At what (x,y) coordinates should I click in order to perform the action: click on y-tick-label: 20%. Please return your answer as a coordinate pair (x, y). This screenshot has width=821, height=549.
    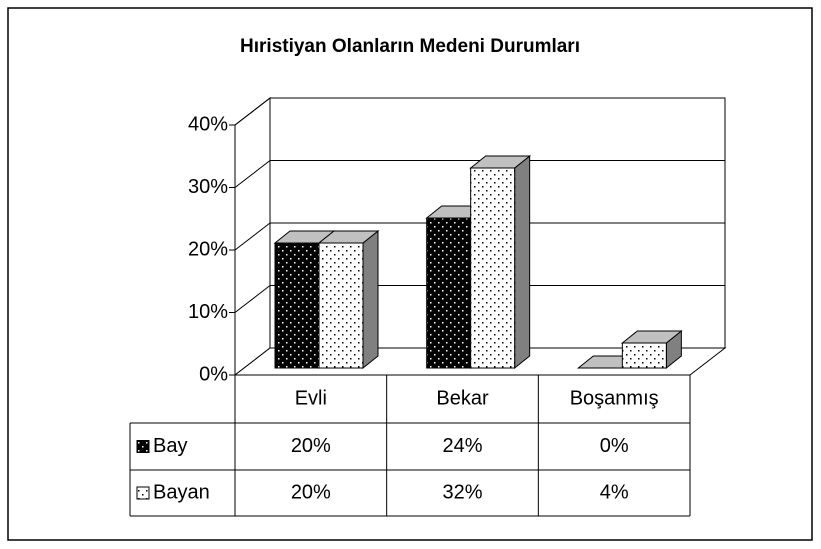
    Looking at the image, I should click on (208, 249).